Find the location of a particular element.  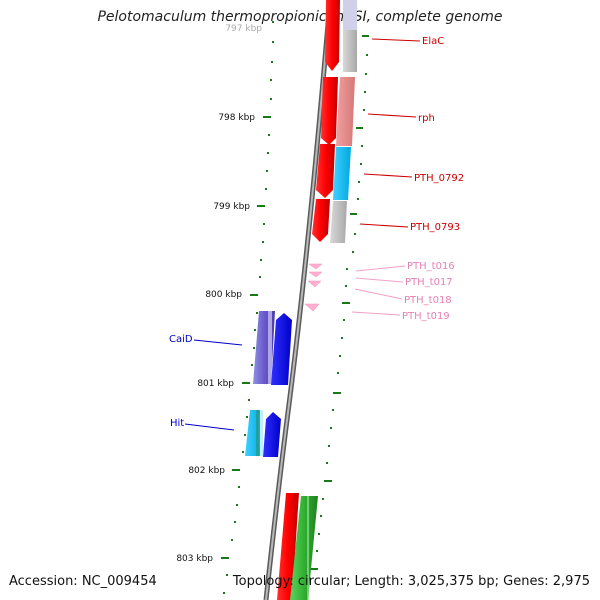

gene-rph-pink is located at coordinates (345, 111).